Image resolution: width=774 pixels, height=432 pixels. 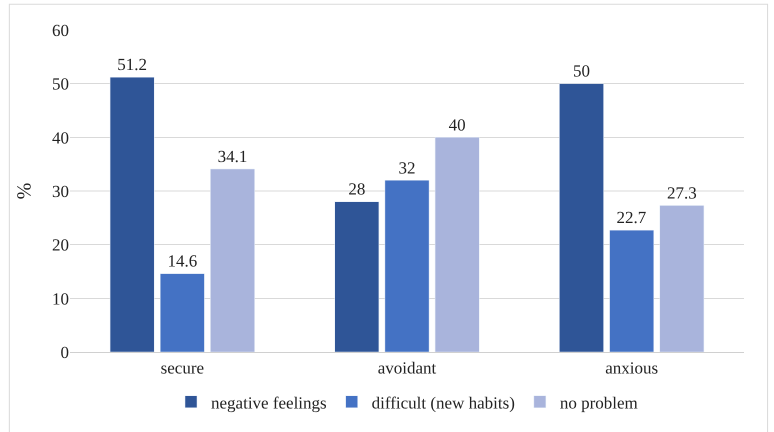 I want to click on legend-label: negative feelings, so click(x=269, y=402).